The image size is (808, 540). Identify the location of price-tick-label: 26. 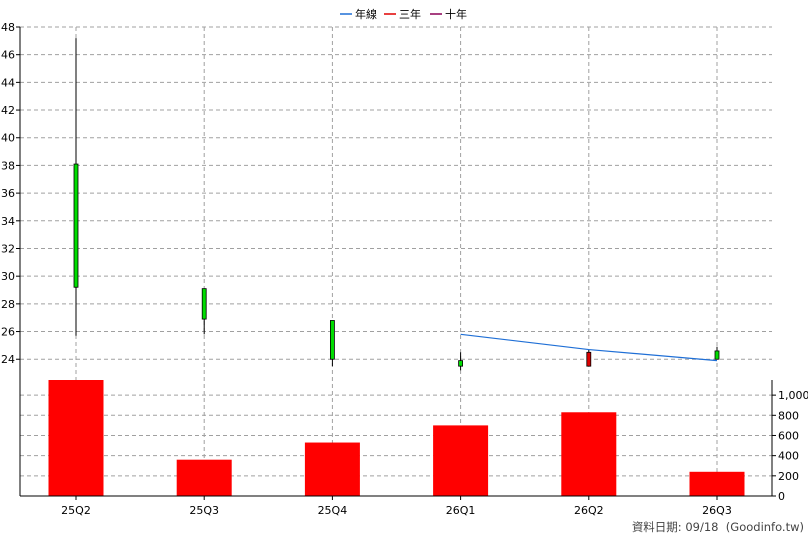
(8, 332).